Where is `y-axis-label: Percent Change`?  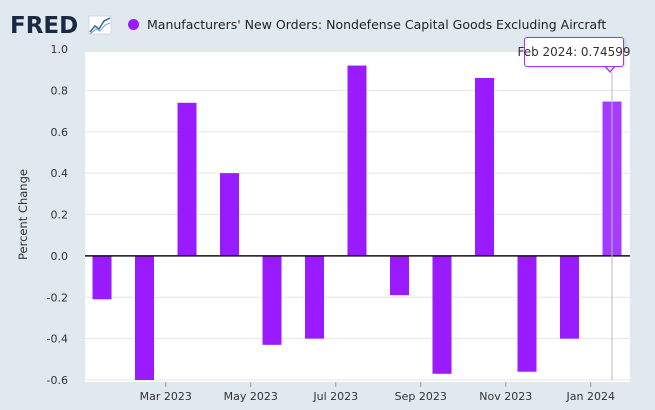 y-axis-label: Percent Change is located at coordinates (23, 214).